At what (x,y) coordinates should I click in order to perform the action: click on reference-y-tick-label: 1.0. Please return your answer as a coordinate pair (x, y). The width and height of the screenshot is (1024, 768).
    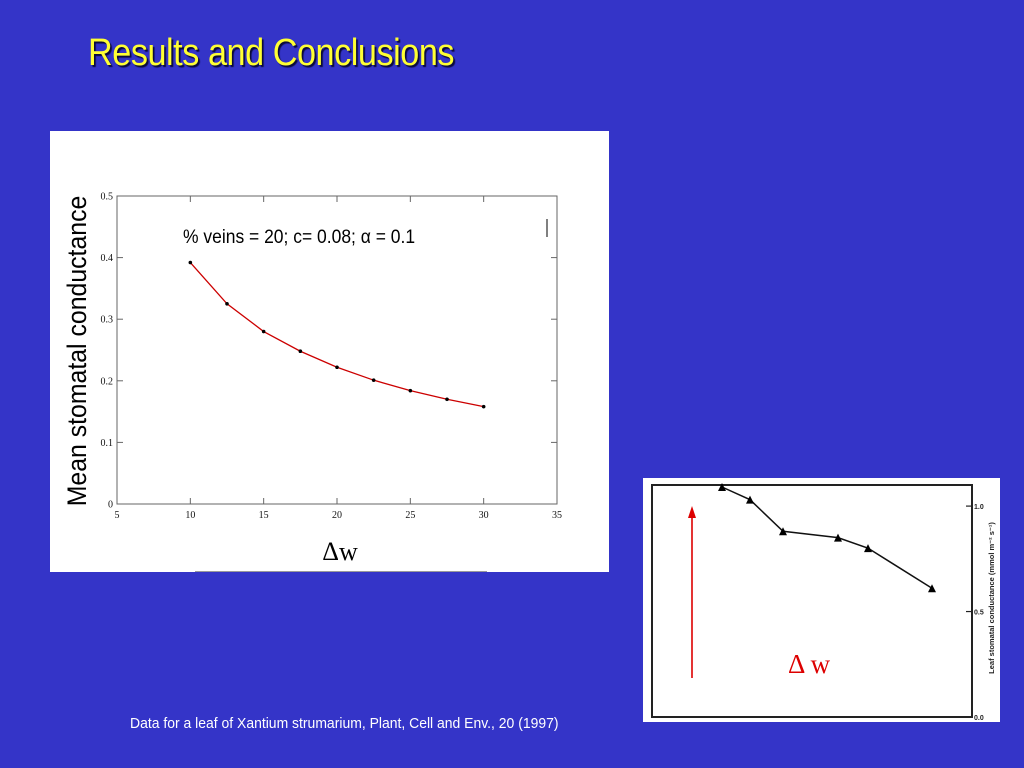
    Looking at the image, I should click on (979, 507).